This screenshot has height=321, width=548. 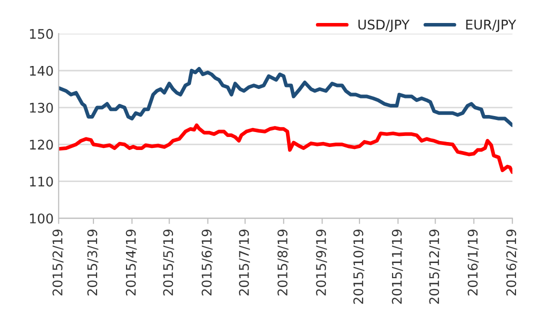 I want to click on x-tick-label: 2015/4/19, so click(x=131, y=263).